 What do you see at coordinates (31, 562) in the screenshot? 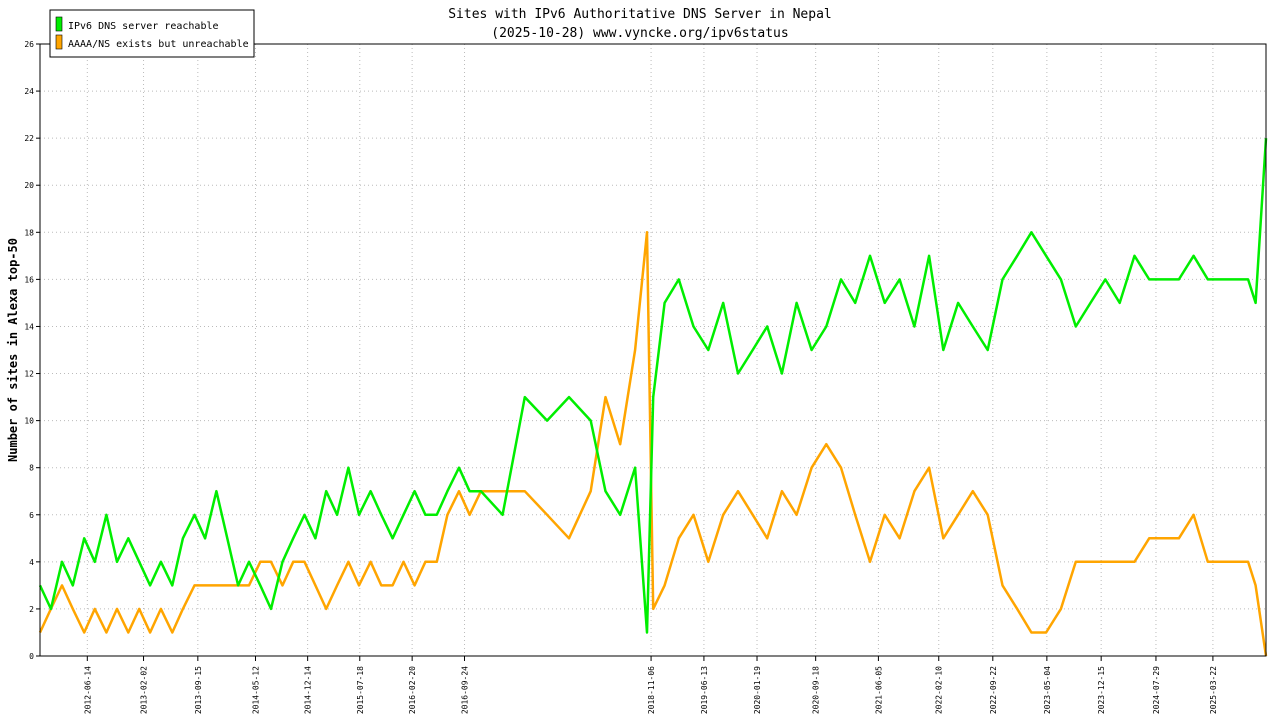
I see `y-tick-label: 4` at bounding box center [31, 562].